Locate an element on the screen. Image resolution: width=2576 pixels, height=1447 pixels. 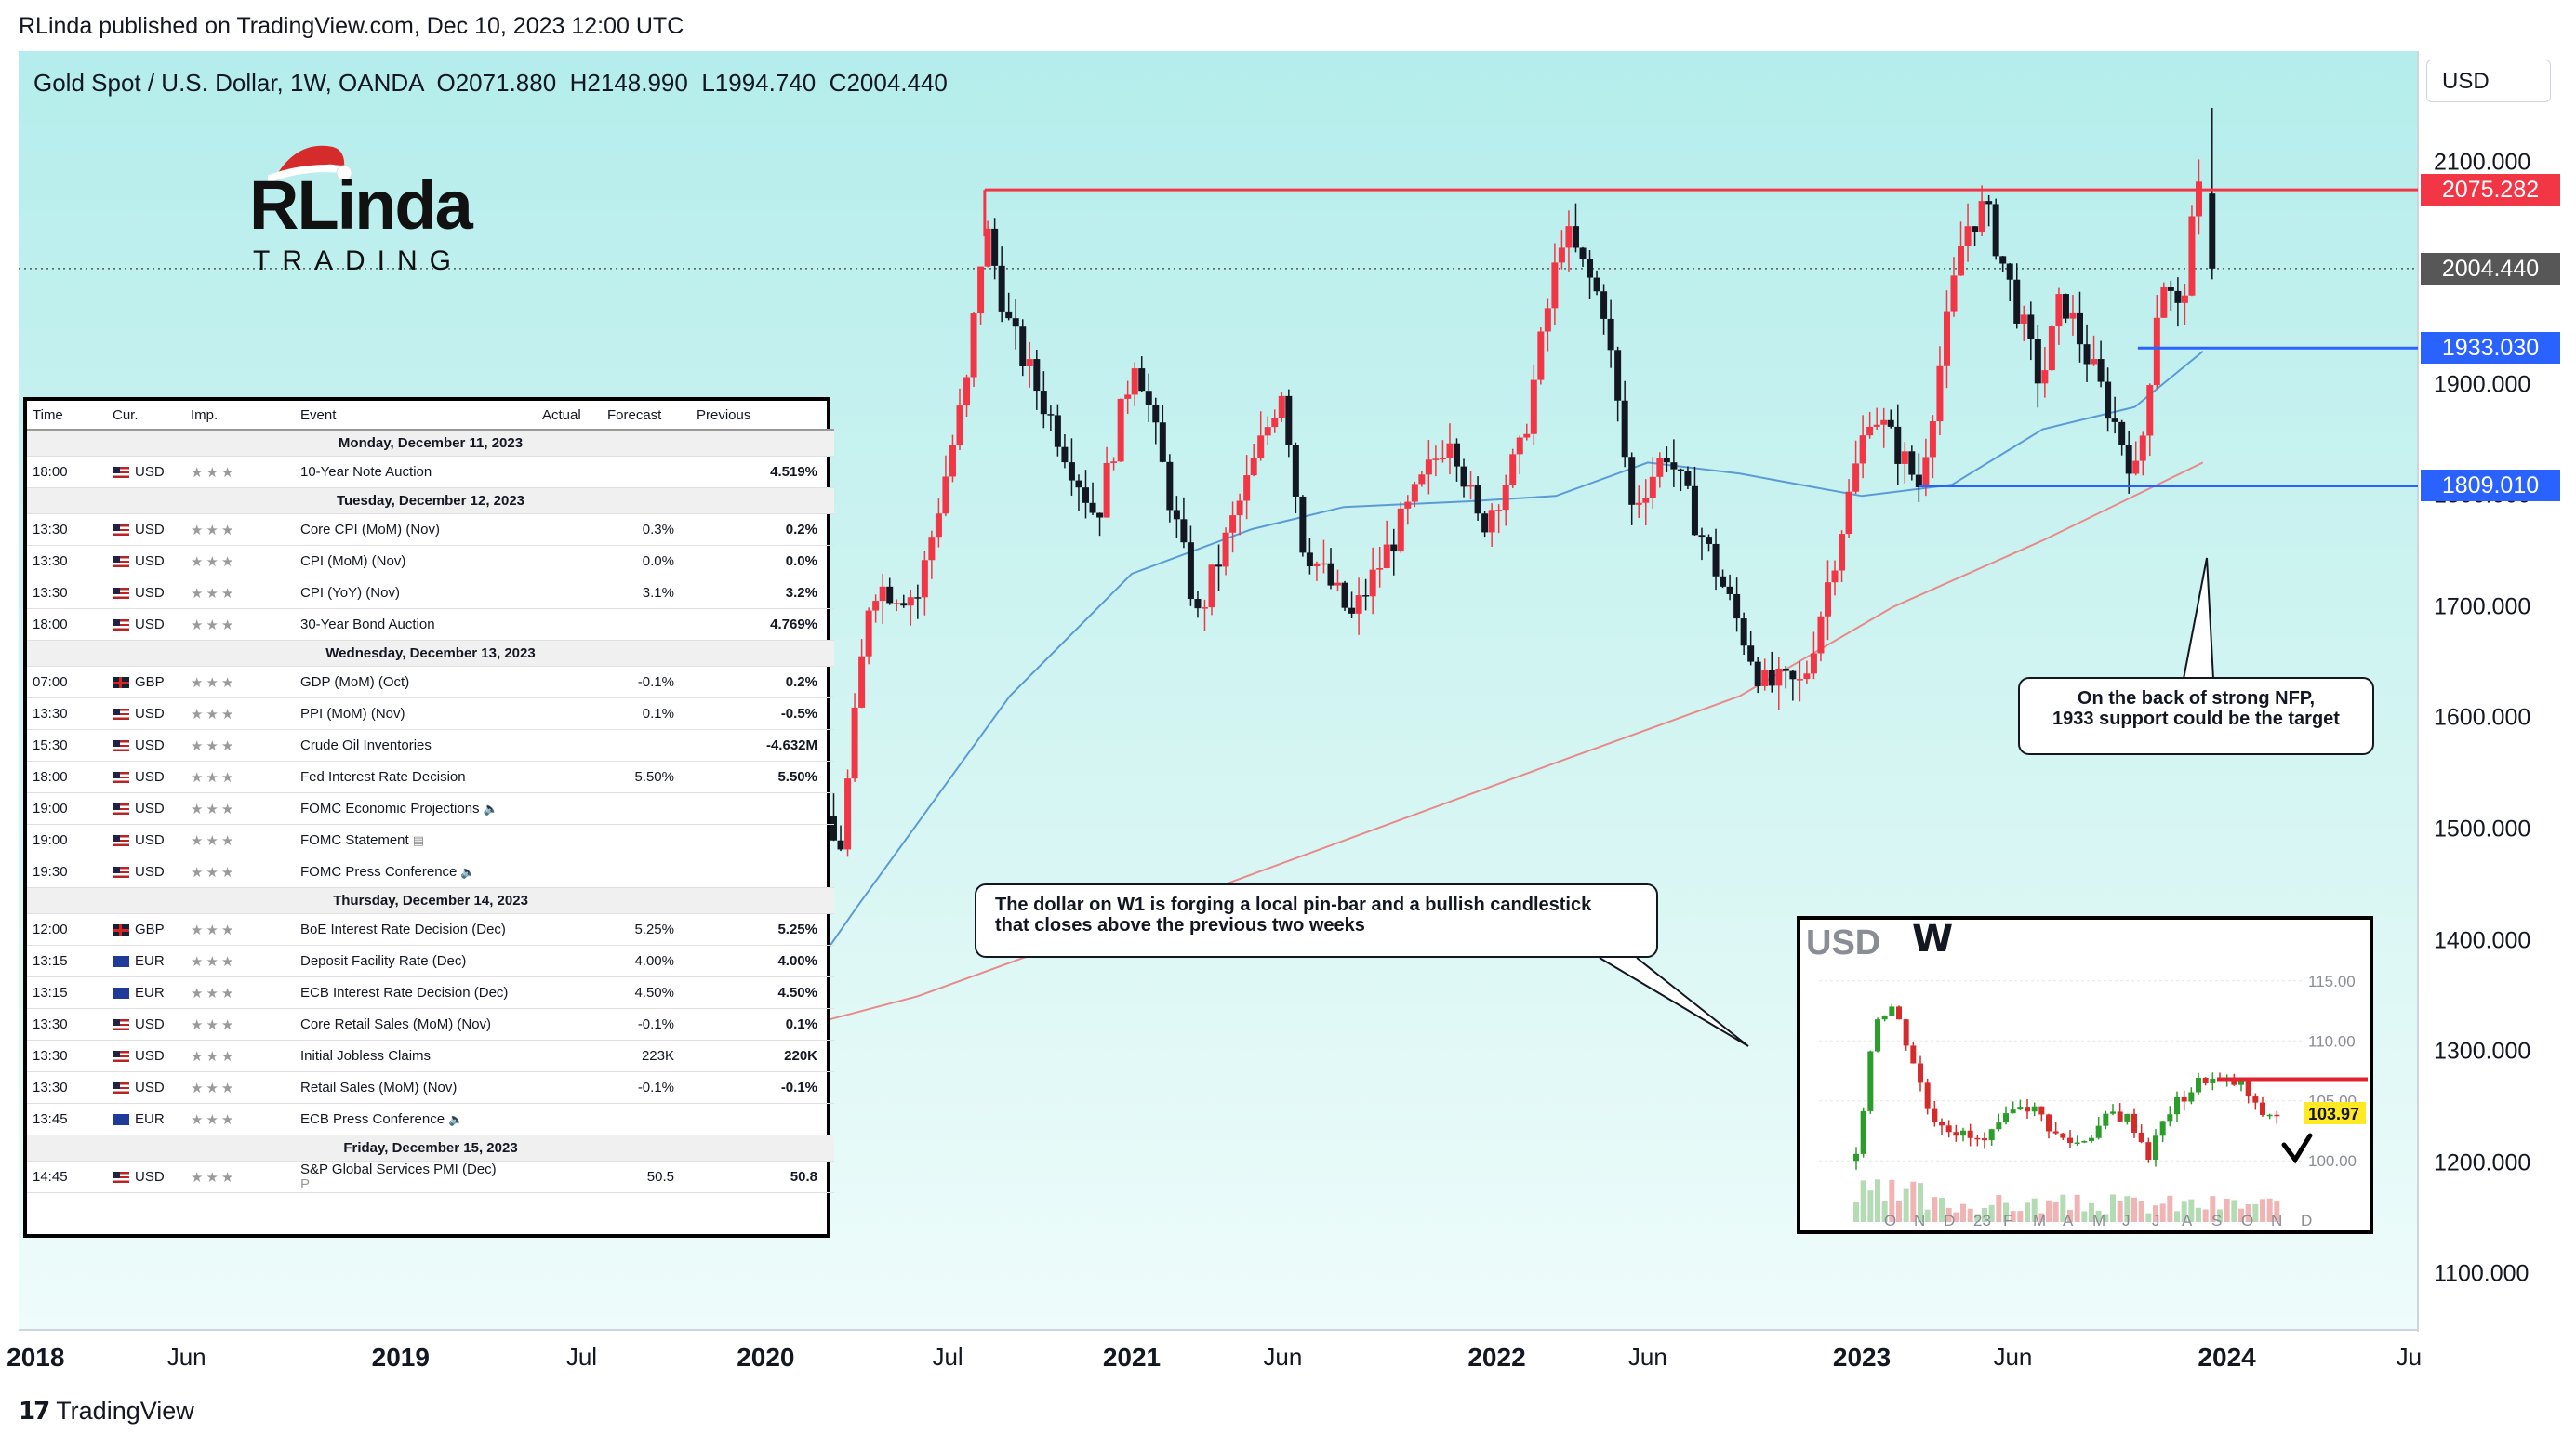
time-tick-label: Ju is located at coordinates (2409, 1357).